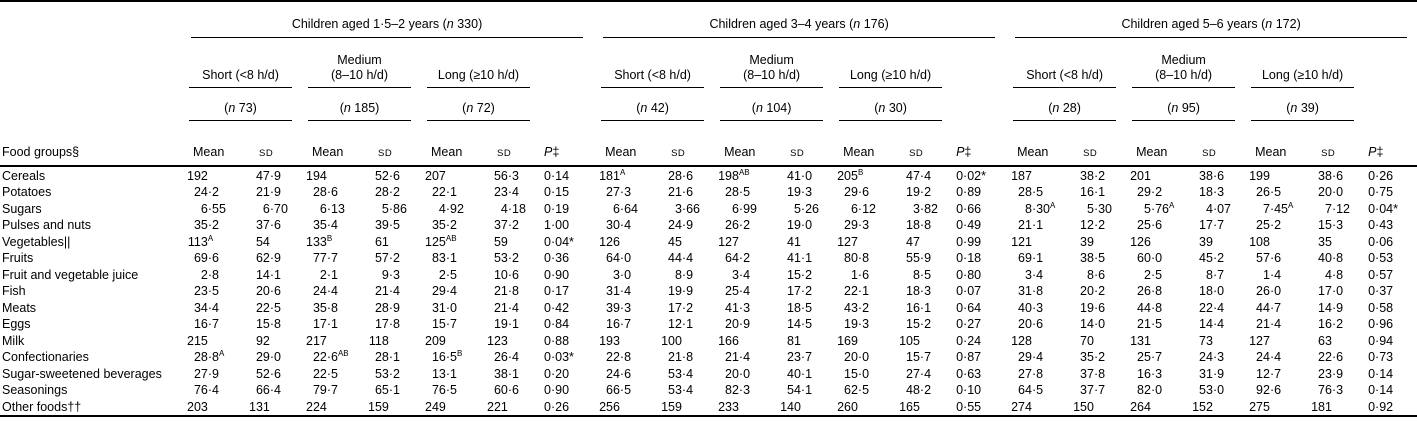  What do you see at coordinates (851, 390) in the screenshot?
I see `integer-part: 62` at bounding box center [851, 390].